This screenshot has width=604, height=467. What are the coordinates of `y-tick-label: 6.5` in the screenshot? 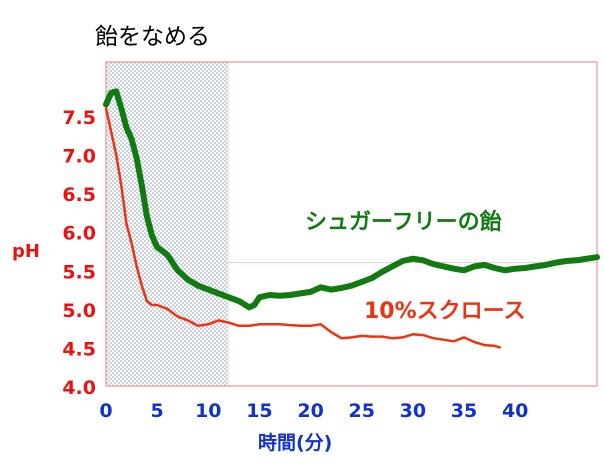 It's located at (79, 195).